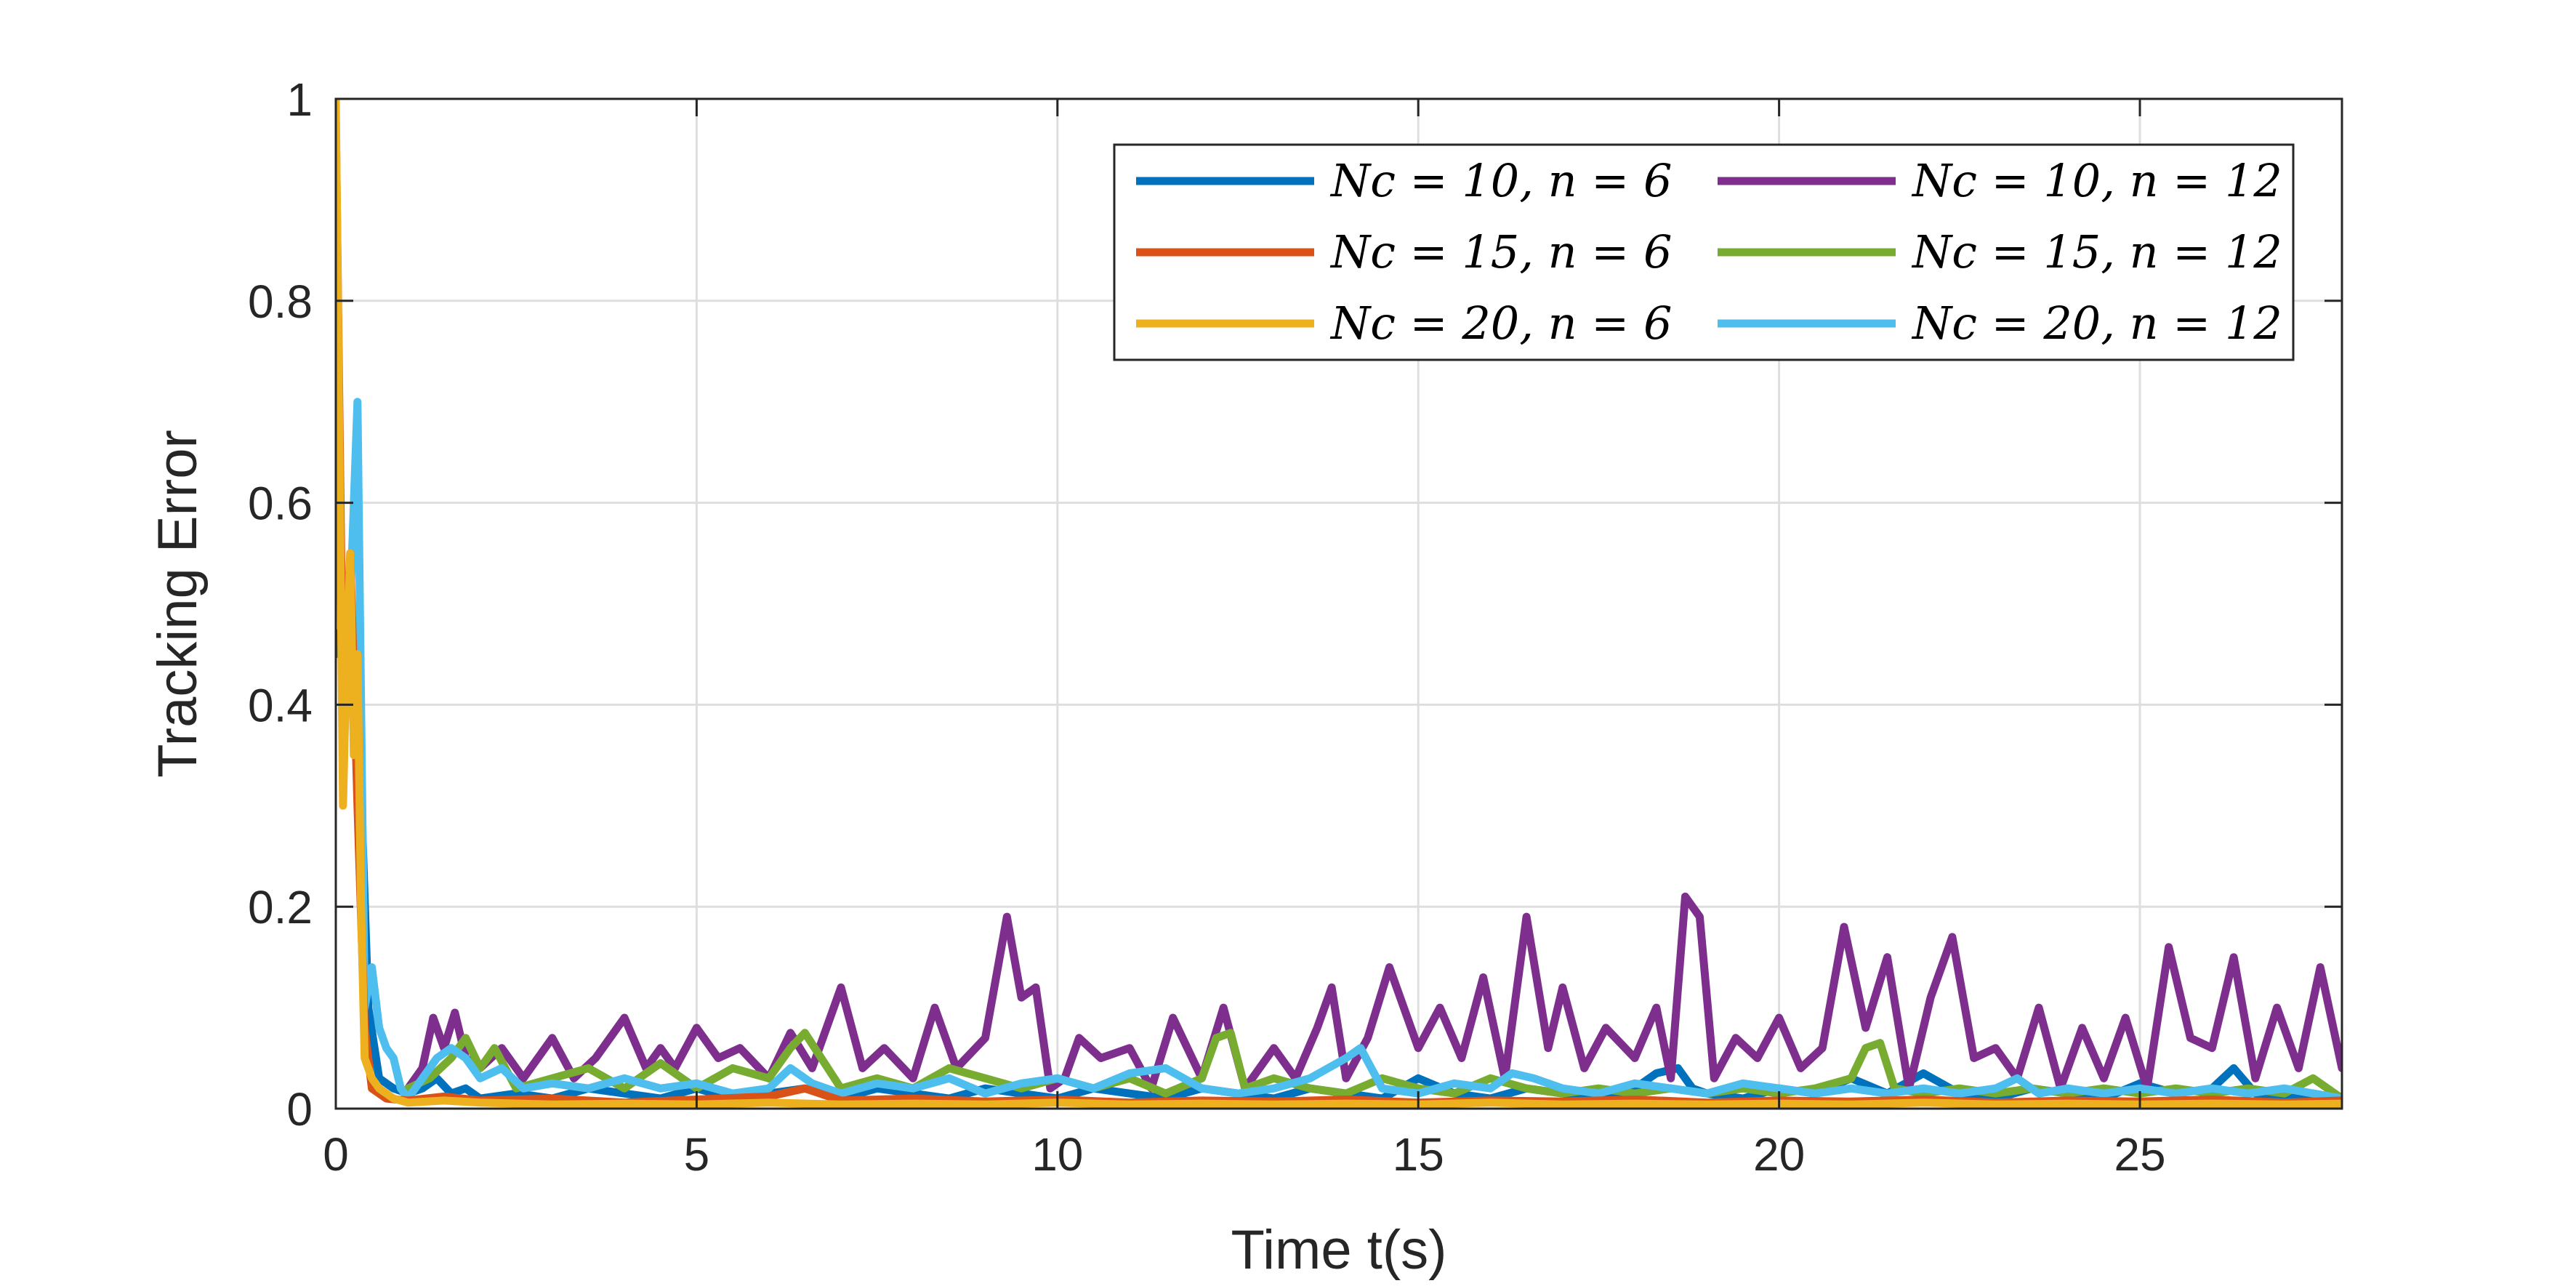 This screenshot has width=2576, height=1286. Describe the element at coordinates (1500, 324) in the screenshot. I see `legend-label-3: Nc = 20, n = 6` at that location.